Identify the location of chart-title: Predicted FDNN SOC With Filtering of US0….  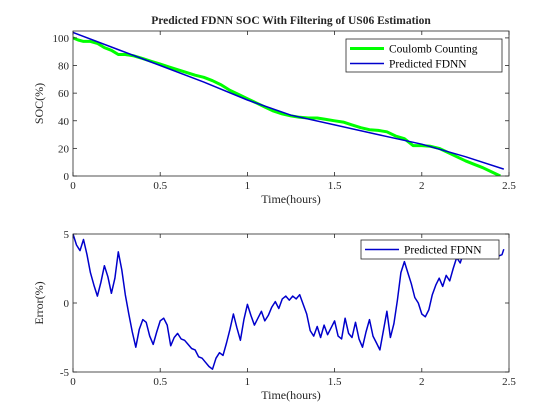
(291, 21).